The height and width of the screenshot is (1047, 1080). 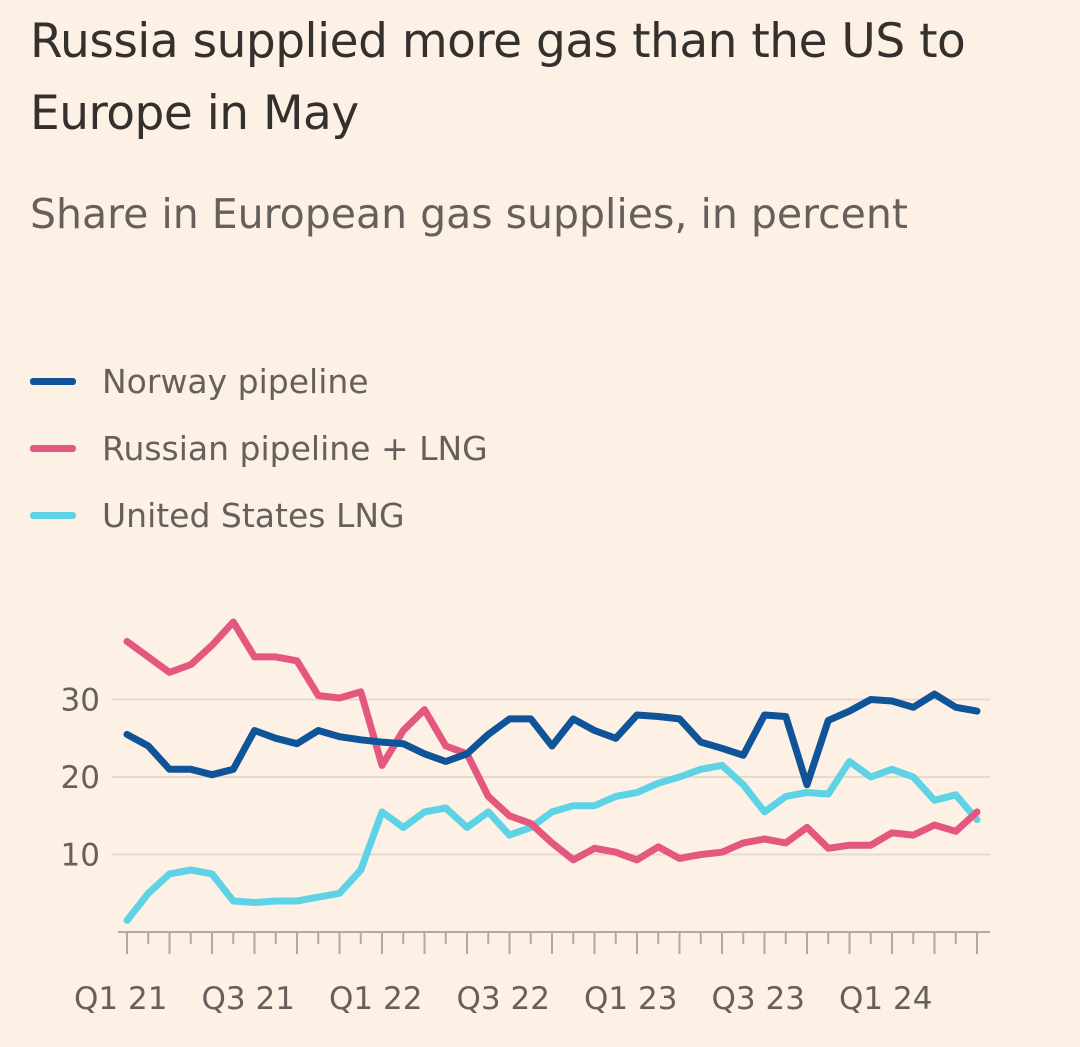 What do you see at coordinates (120, 999) in the screenshot?
I see `x-tick-label: Q1 21` at bounding box center [120, 999].